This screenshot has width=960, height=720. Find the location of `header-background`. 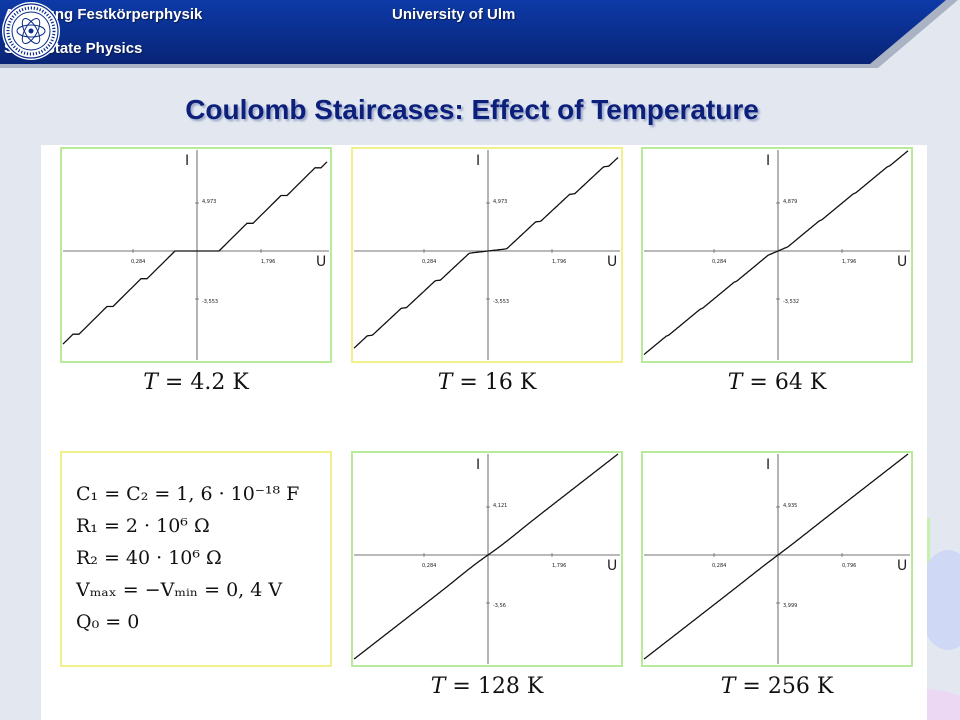

header-background is located at coordinates (479, 34).